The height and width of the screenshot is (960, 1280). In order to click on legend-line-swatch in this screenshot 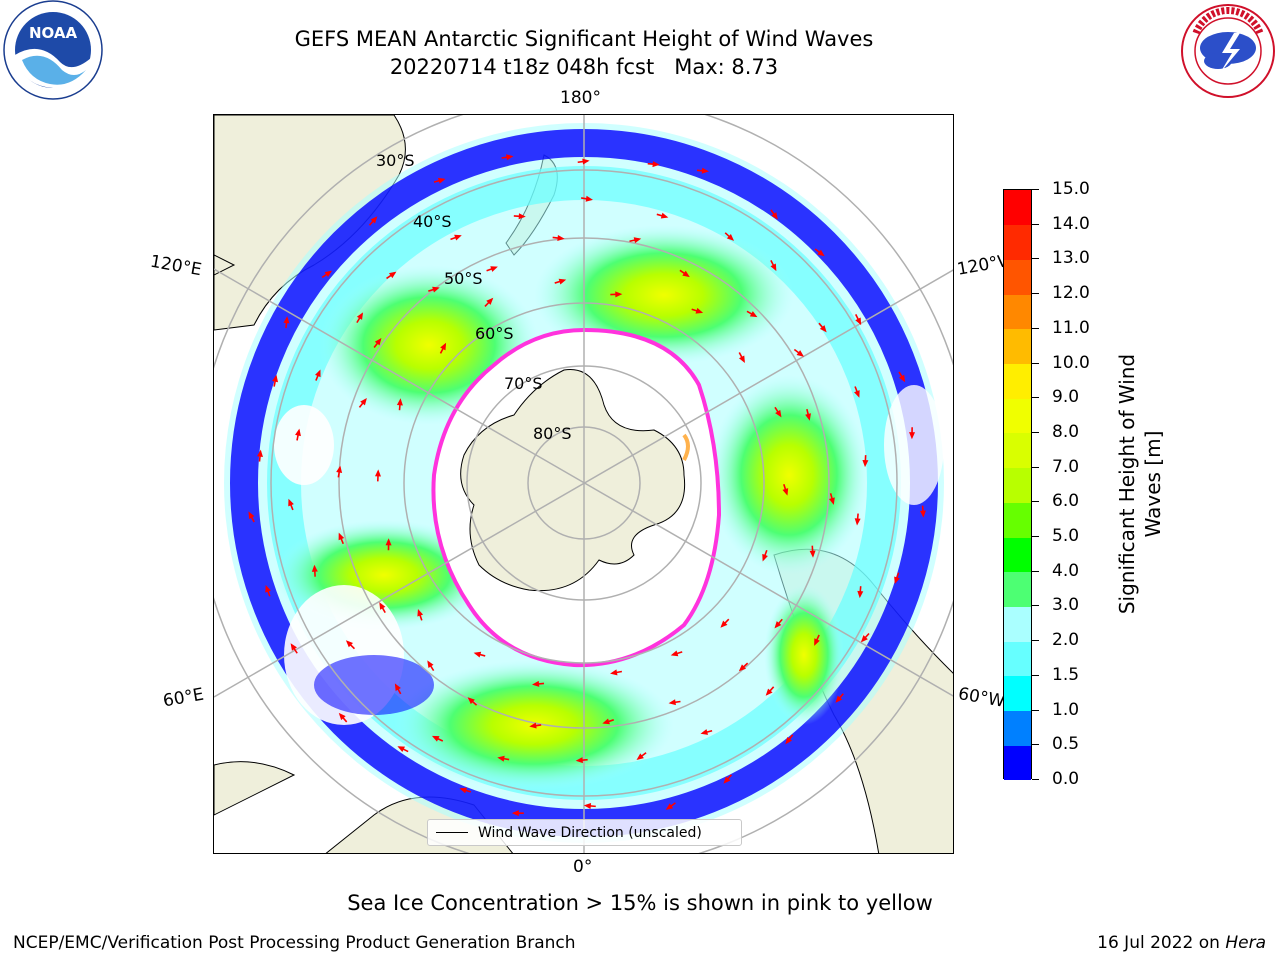, I will do `click(452, 832)`.